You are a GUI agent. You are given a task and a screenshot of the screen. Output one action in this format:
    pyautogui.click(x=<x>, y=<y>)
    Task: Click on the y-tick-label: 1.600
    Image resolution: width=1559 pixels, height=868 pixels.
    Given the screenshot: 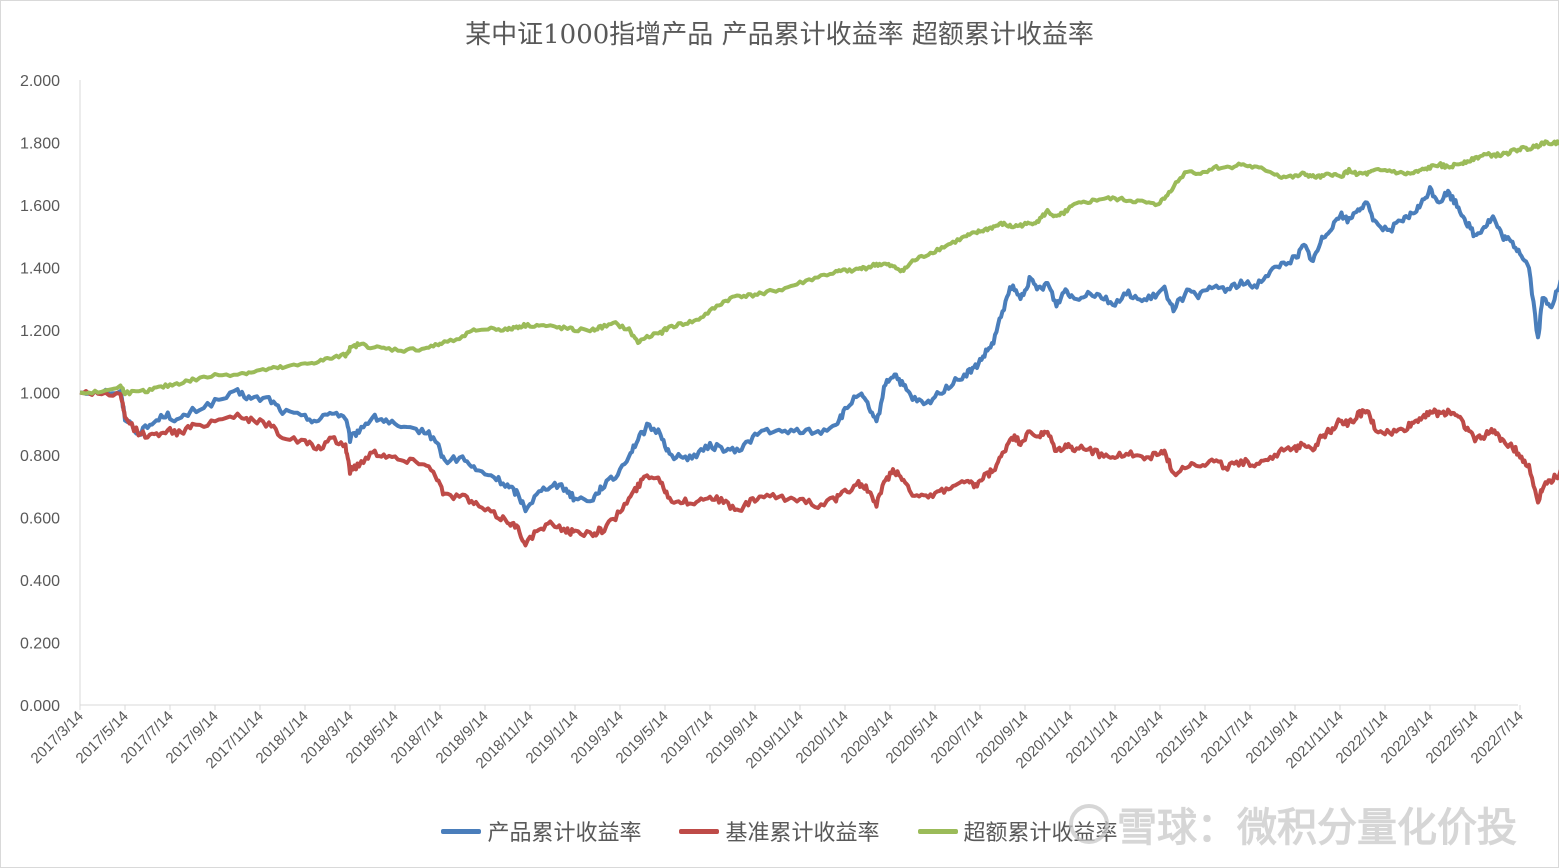 What is the action you would take?
    pyautogui.click(x=40, y=206)
    